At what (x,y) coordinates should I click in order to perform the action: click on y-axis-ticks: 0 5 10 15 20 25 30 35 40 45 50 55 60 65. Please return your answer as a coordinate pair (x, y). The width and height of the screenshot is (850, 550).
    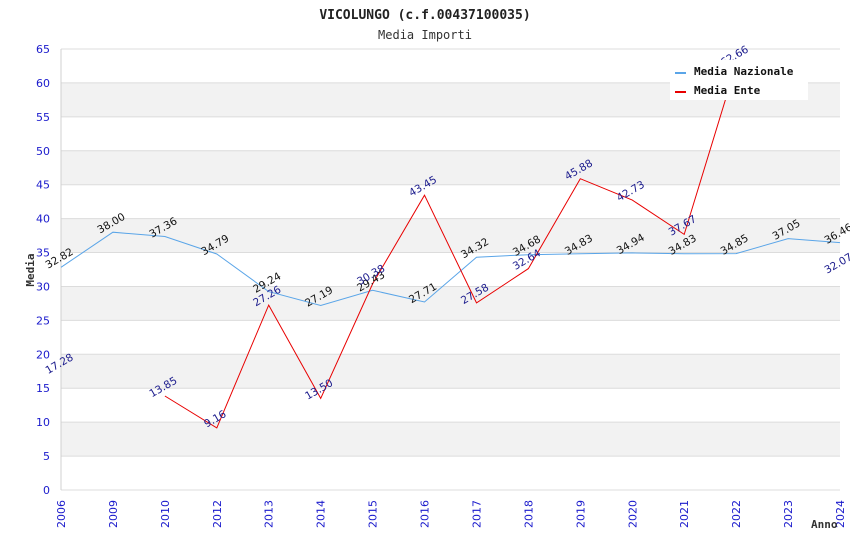
    Looking at the image, I should click on (43, 270).